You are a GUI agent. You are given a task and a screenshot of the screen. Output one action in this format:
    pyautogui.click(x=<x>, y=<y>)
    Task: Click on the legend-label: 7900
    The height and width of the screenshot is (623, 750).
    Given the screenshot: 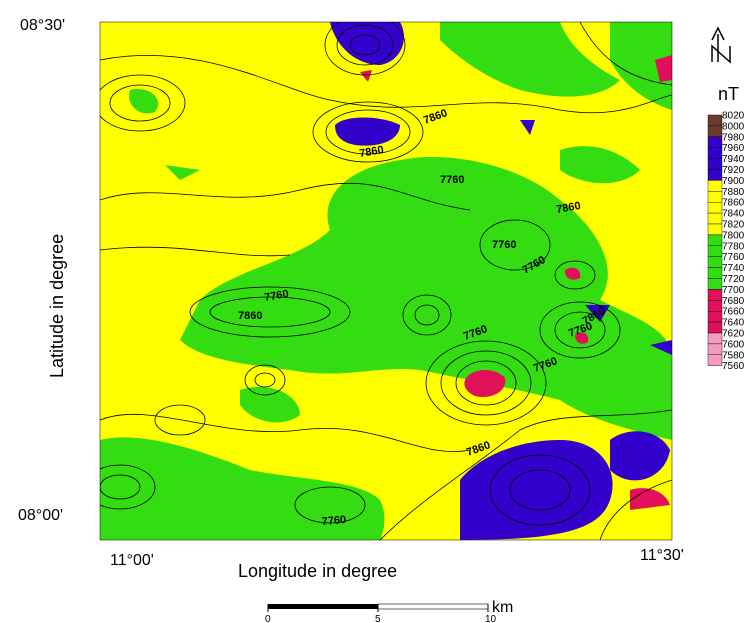 What is the action you would take?
    pyautogui.click(x=733, y=181)
    